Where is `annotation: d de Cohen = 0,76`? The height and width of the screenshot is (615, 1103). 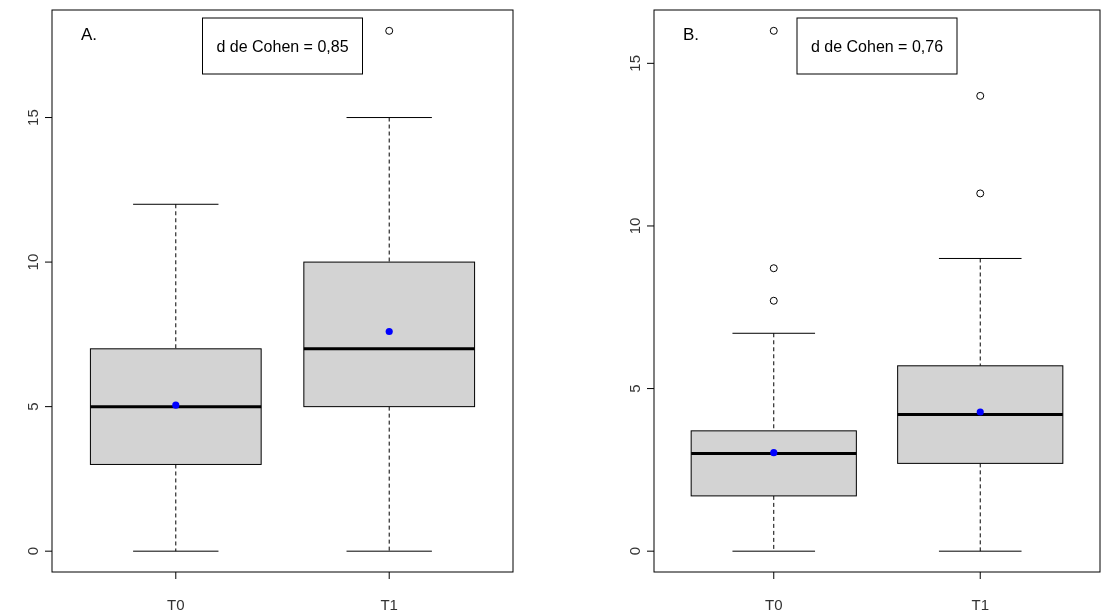 annotation: d de Cohen = 0,76 is located at coordinates (877, 46).